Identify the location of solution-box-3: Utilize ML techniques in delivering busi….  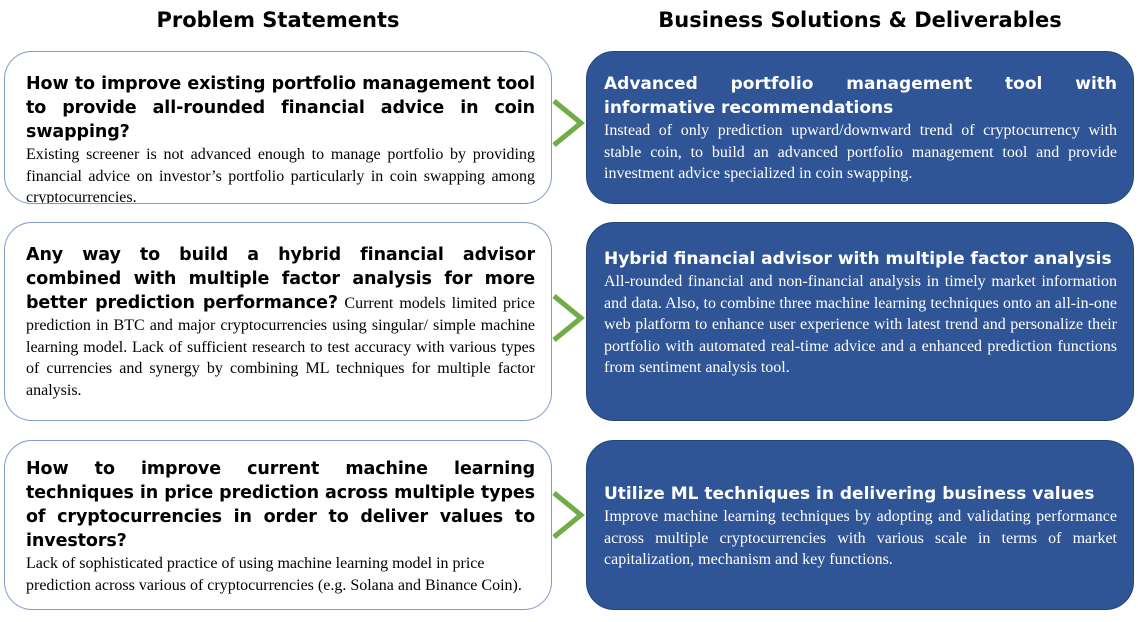
(860, 525).